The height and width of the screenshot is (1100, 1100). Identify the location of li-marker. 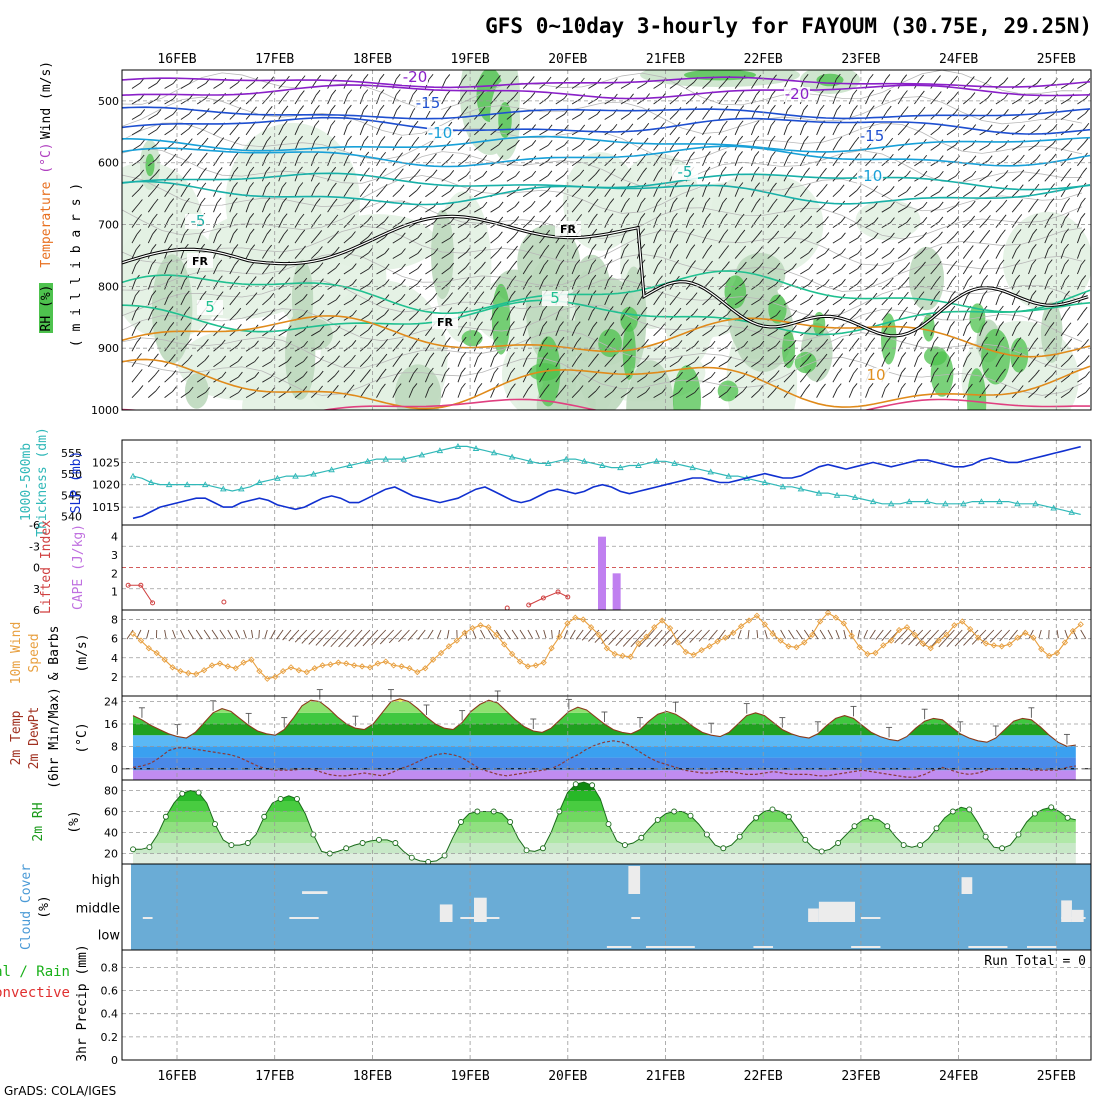
(568, 597).